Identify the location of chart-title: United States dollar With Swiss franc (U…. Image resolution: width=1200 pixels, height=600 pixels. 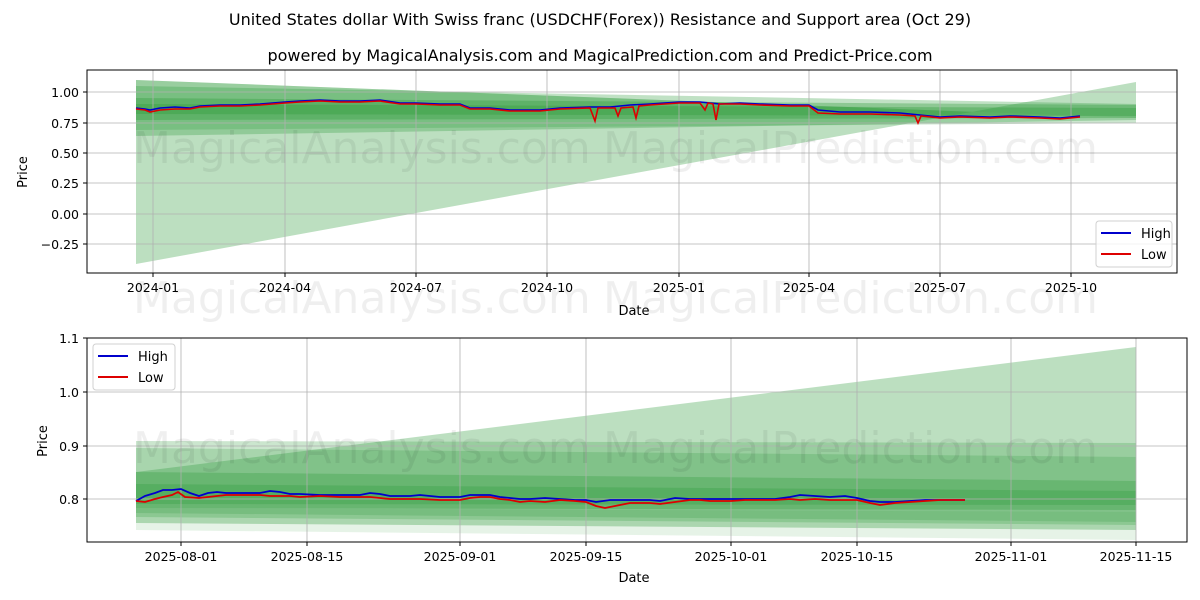
(600, 19).